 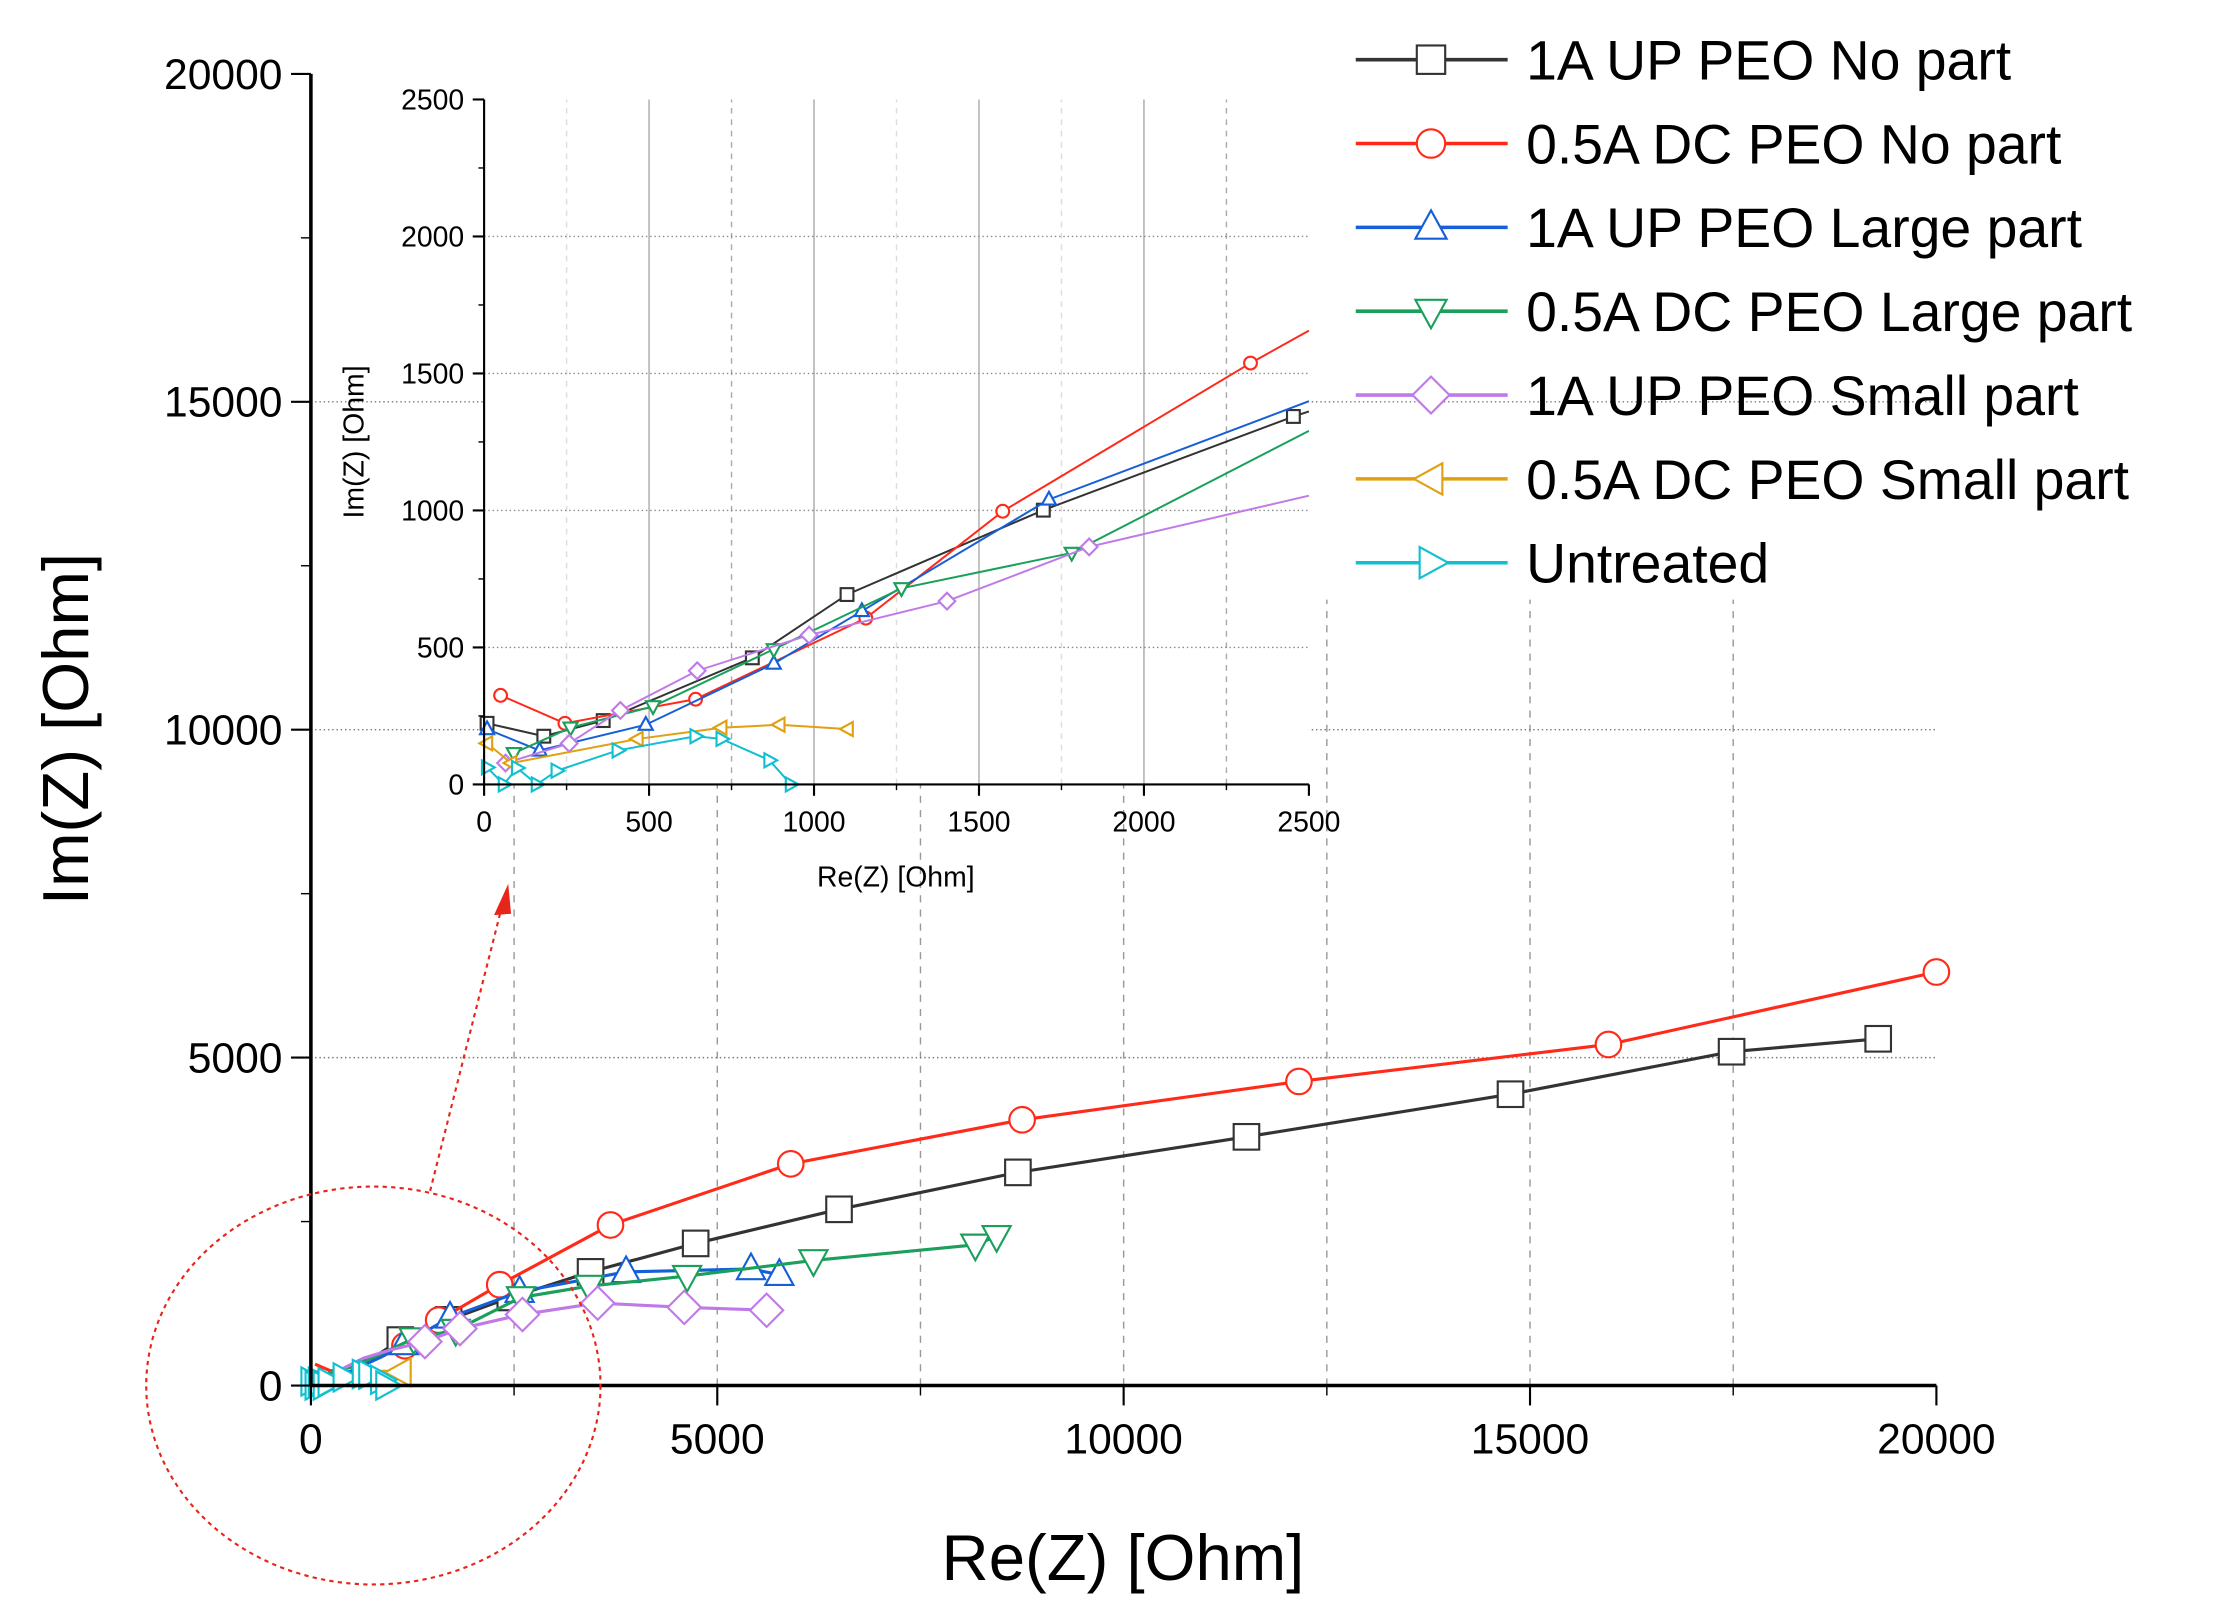 I want to click on zoom-arrow, so click(x=466, y=1050).